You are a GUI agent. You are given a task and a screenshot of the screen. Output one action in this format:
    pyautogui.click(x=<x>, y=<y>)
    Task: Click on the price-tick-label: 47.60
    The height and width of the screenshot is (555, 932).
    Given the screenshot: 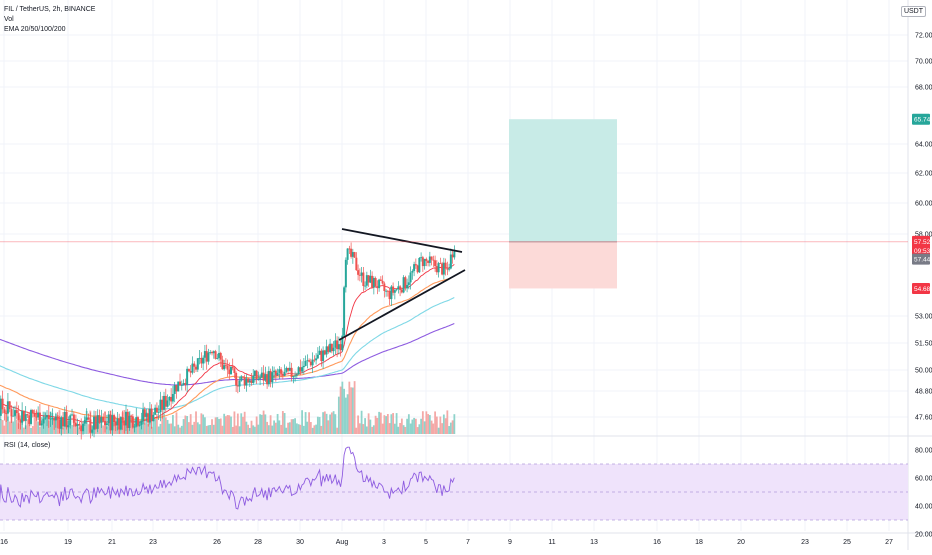 What is the action you would take?
    pyautogui.click(x=923, y=418)
    